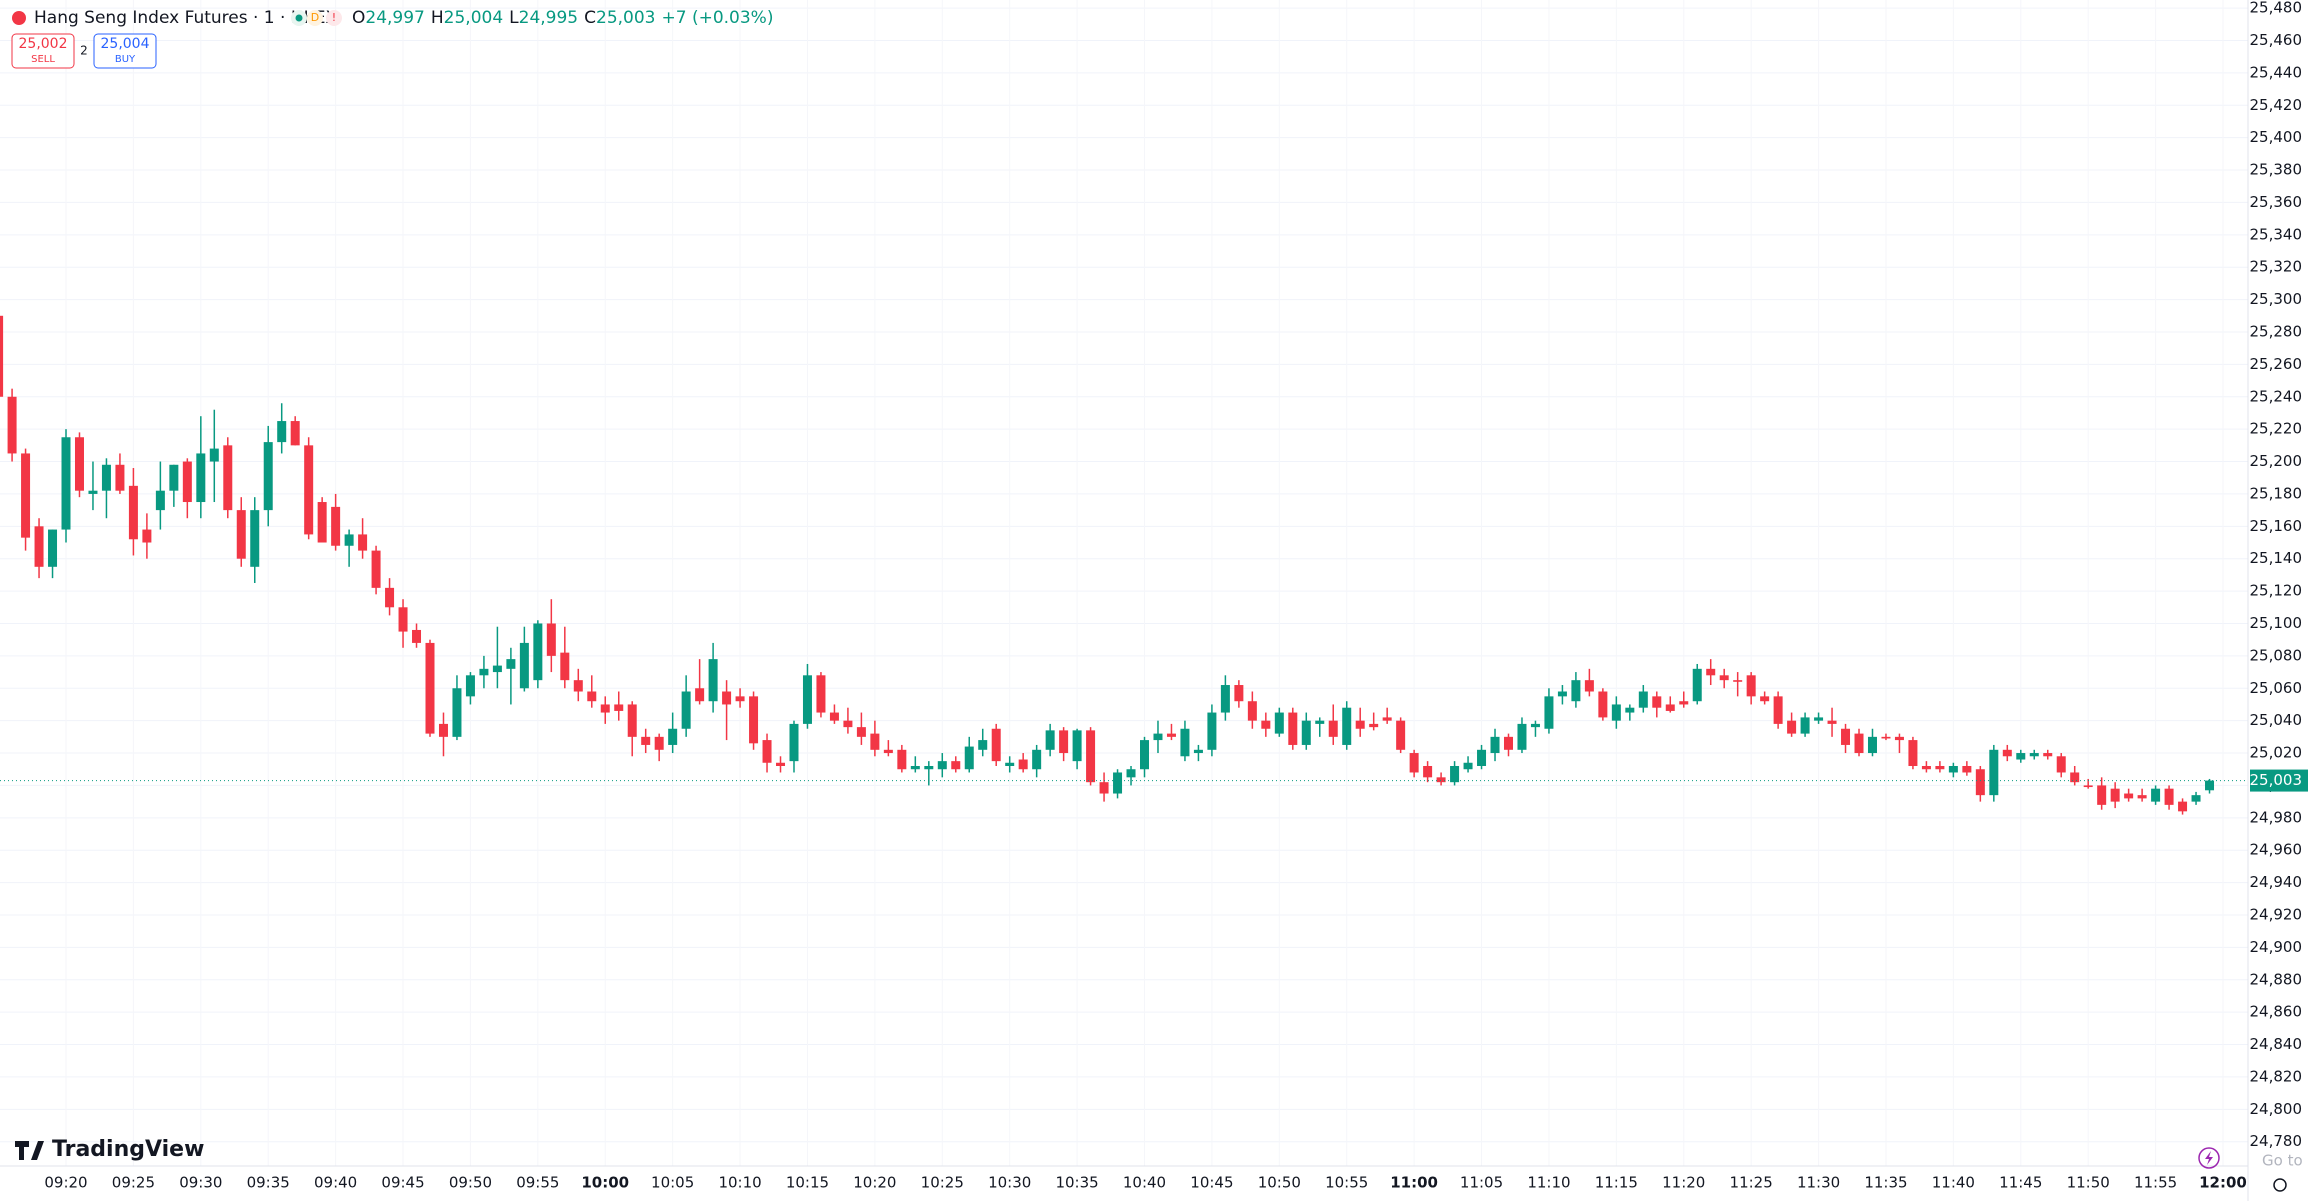 Image resolution: width=2308 pixels, height=1201 pixels. Describe the element at coordinates (2020, 1183) in the screenshot. I see `x-tick-label: 11:45` at that location.